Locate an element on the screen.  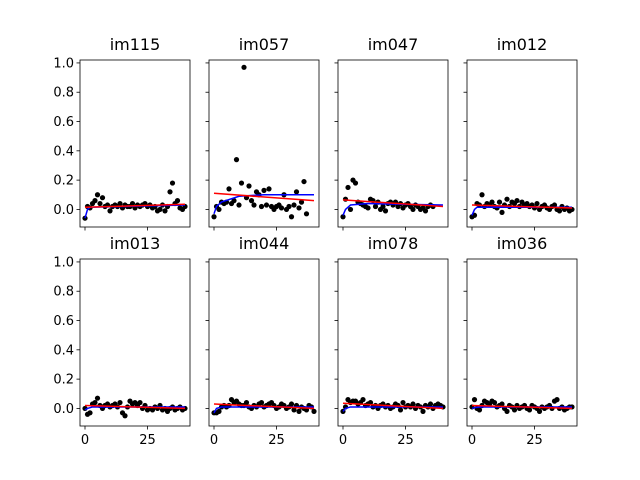
panel-im115: im115 0.0 0.2 0.4 0.6 0.8 1.0 is located at coordinates (122, 133).